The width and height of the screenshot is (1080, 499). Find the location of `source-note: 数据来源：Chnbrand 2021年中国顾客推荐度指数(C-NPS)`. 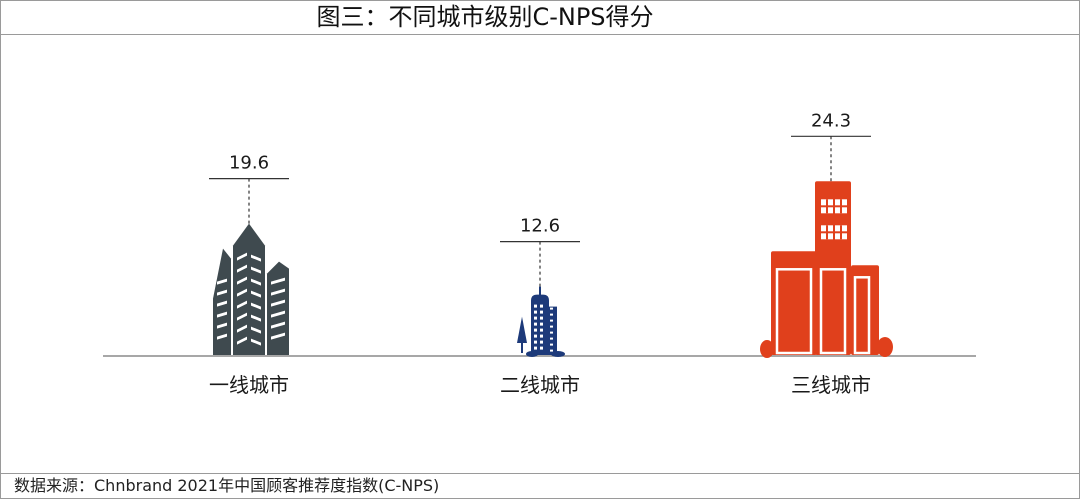

source-note: 数据来源：Chnbrand 2021年中国顾客推荐度指数(C-NPS) is located at coordinates (227, 485).